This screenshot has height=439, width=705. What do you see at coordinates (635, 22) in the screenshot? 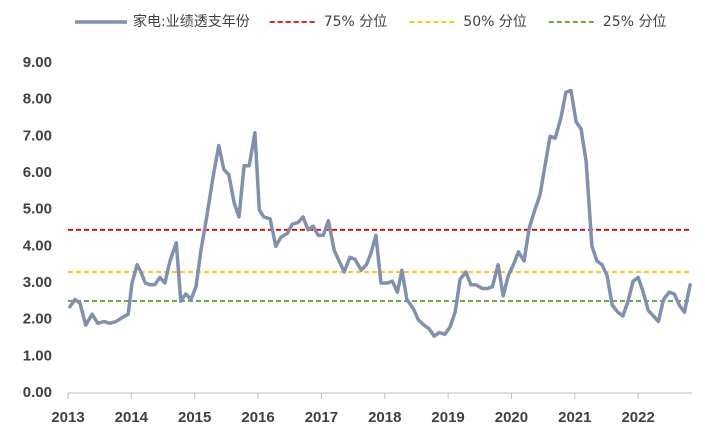
I see `legend-label: 25% 分位` at bounding box center [635, 22].